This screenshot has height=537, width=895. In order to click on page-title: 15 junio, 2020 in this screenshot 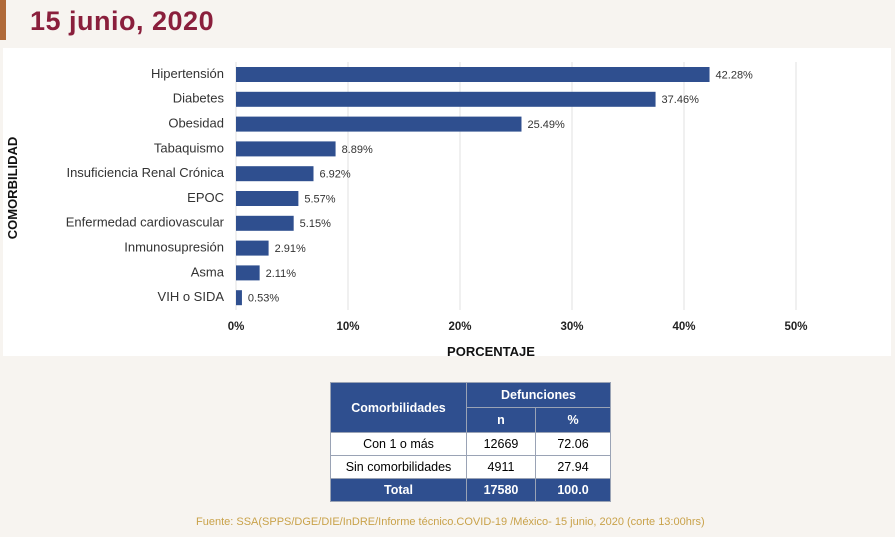, I will do `click(122, 21)`.